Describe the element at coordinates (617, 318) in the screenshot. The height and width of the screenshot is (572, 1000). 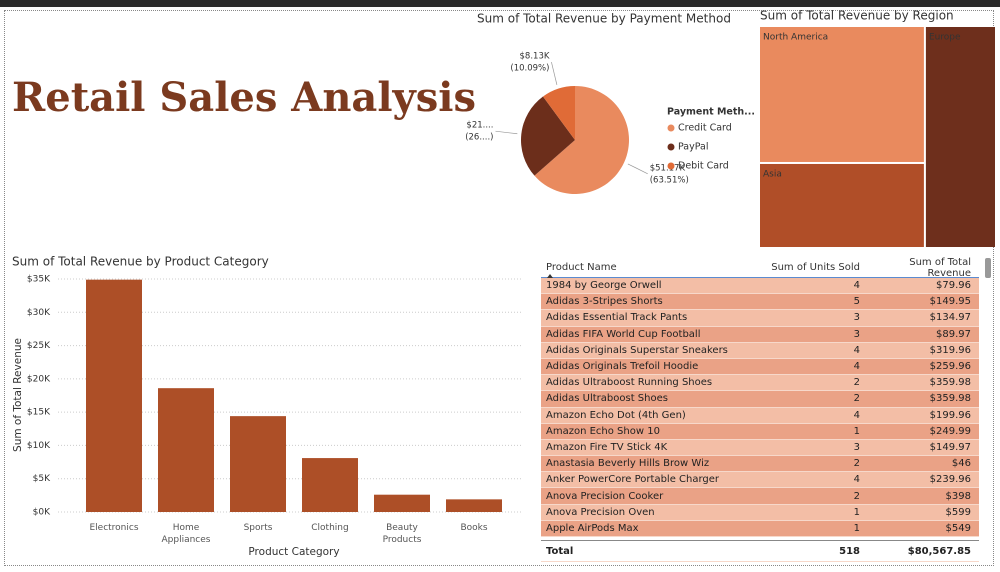
I see `table-cell: Adidas Essential Track Pants` at that location.